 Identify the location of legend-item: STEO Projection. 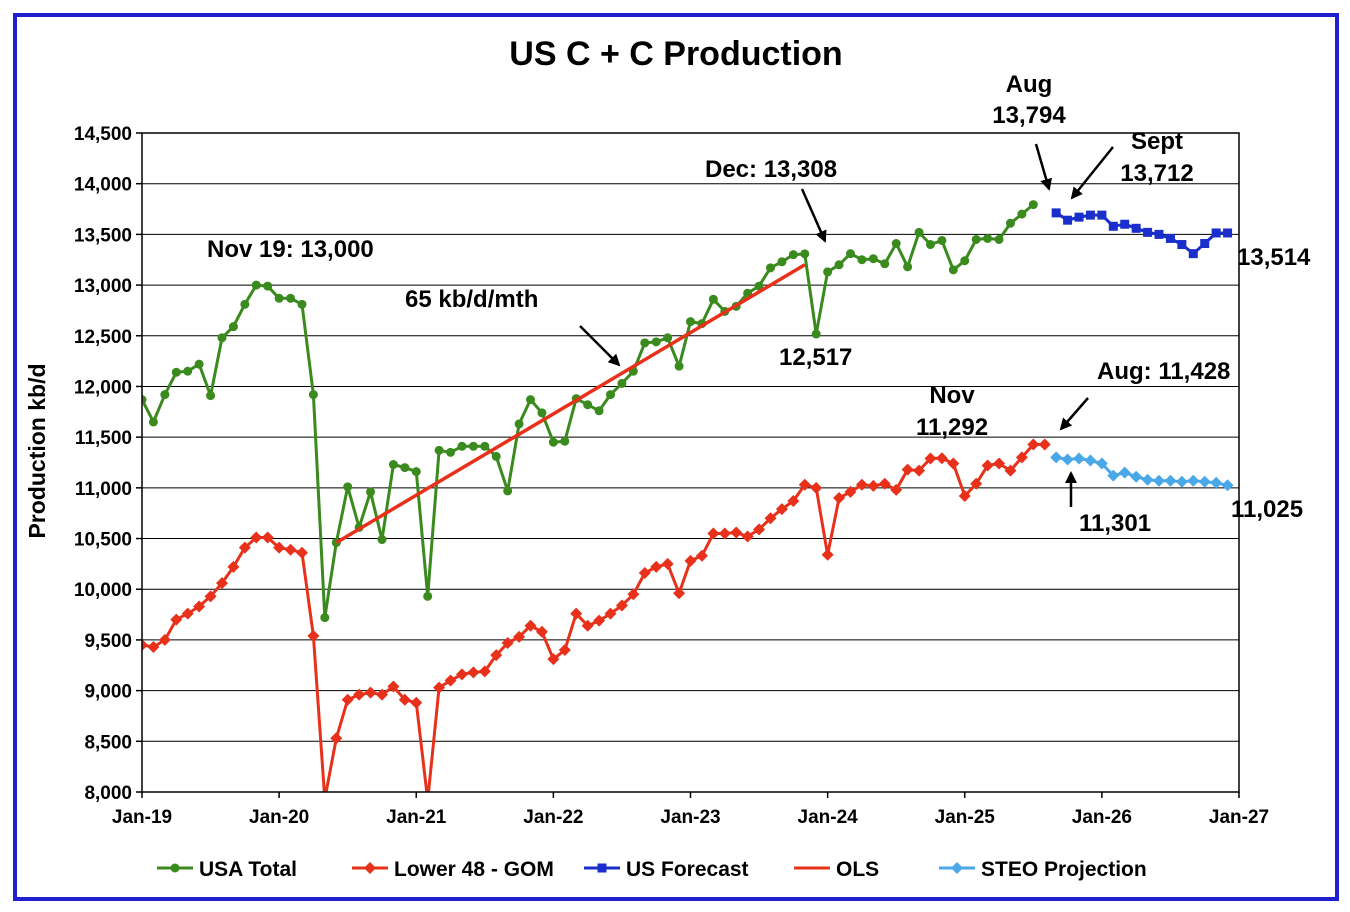
(1043, 869).